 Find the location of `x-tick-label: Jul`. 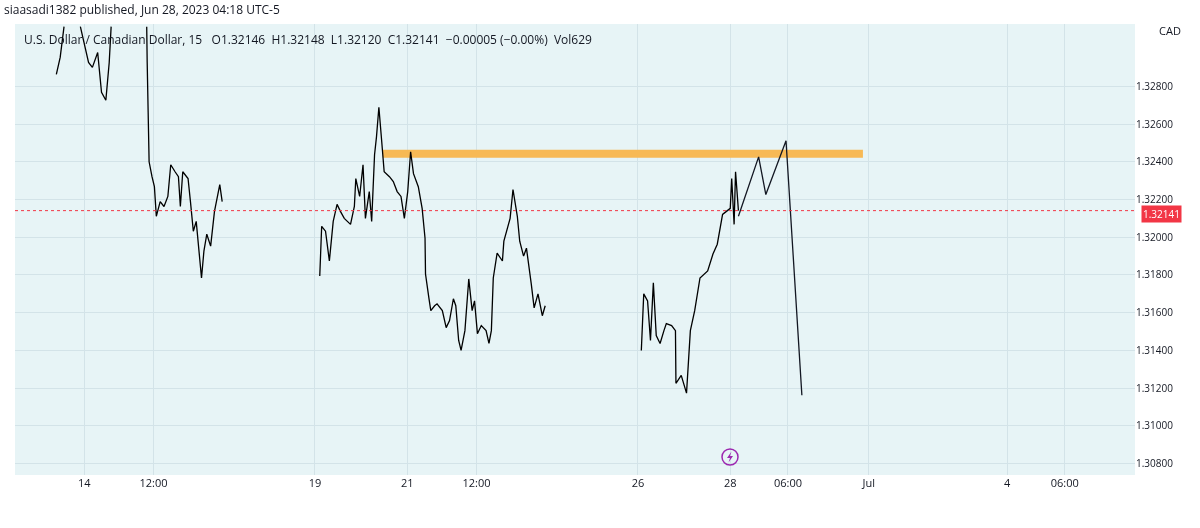

x-tick-label: Jul is located at coordinates (868, 482).